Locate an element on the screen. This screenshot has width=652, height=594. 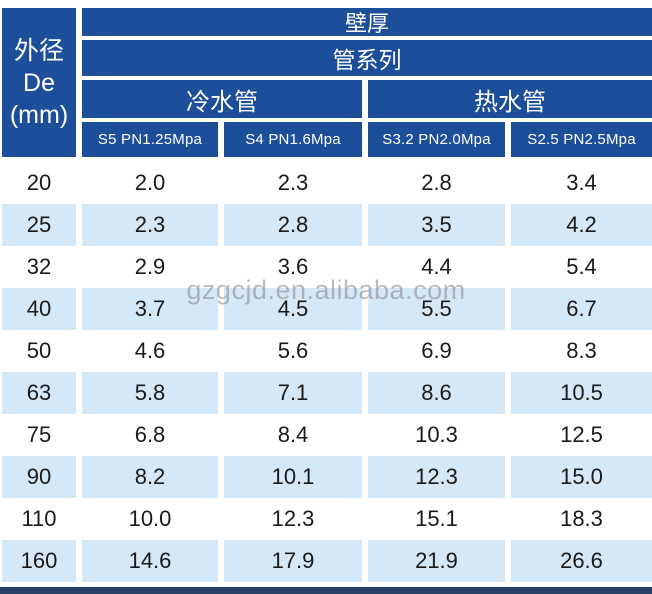
header-pipe-series: 管系列 is located at coordinates (367, 58).